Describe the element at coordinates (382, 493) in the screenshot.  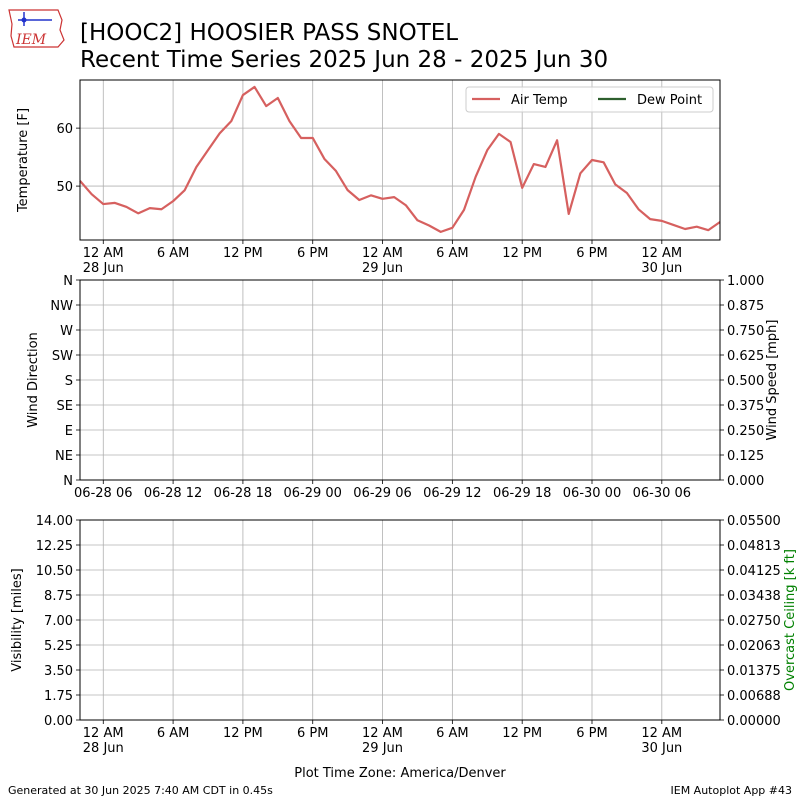
I see `x-tick-label: 06-29 06` at that location.